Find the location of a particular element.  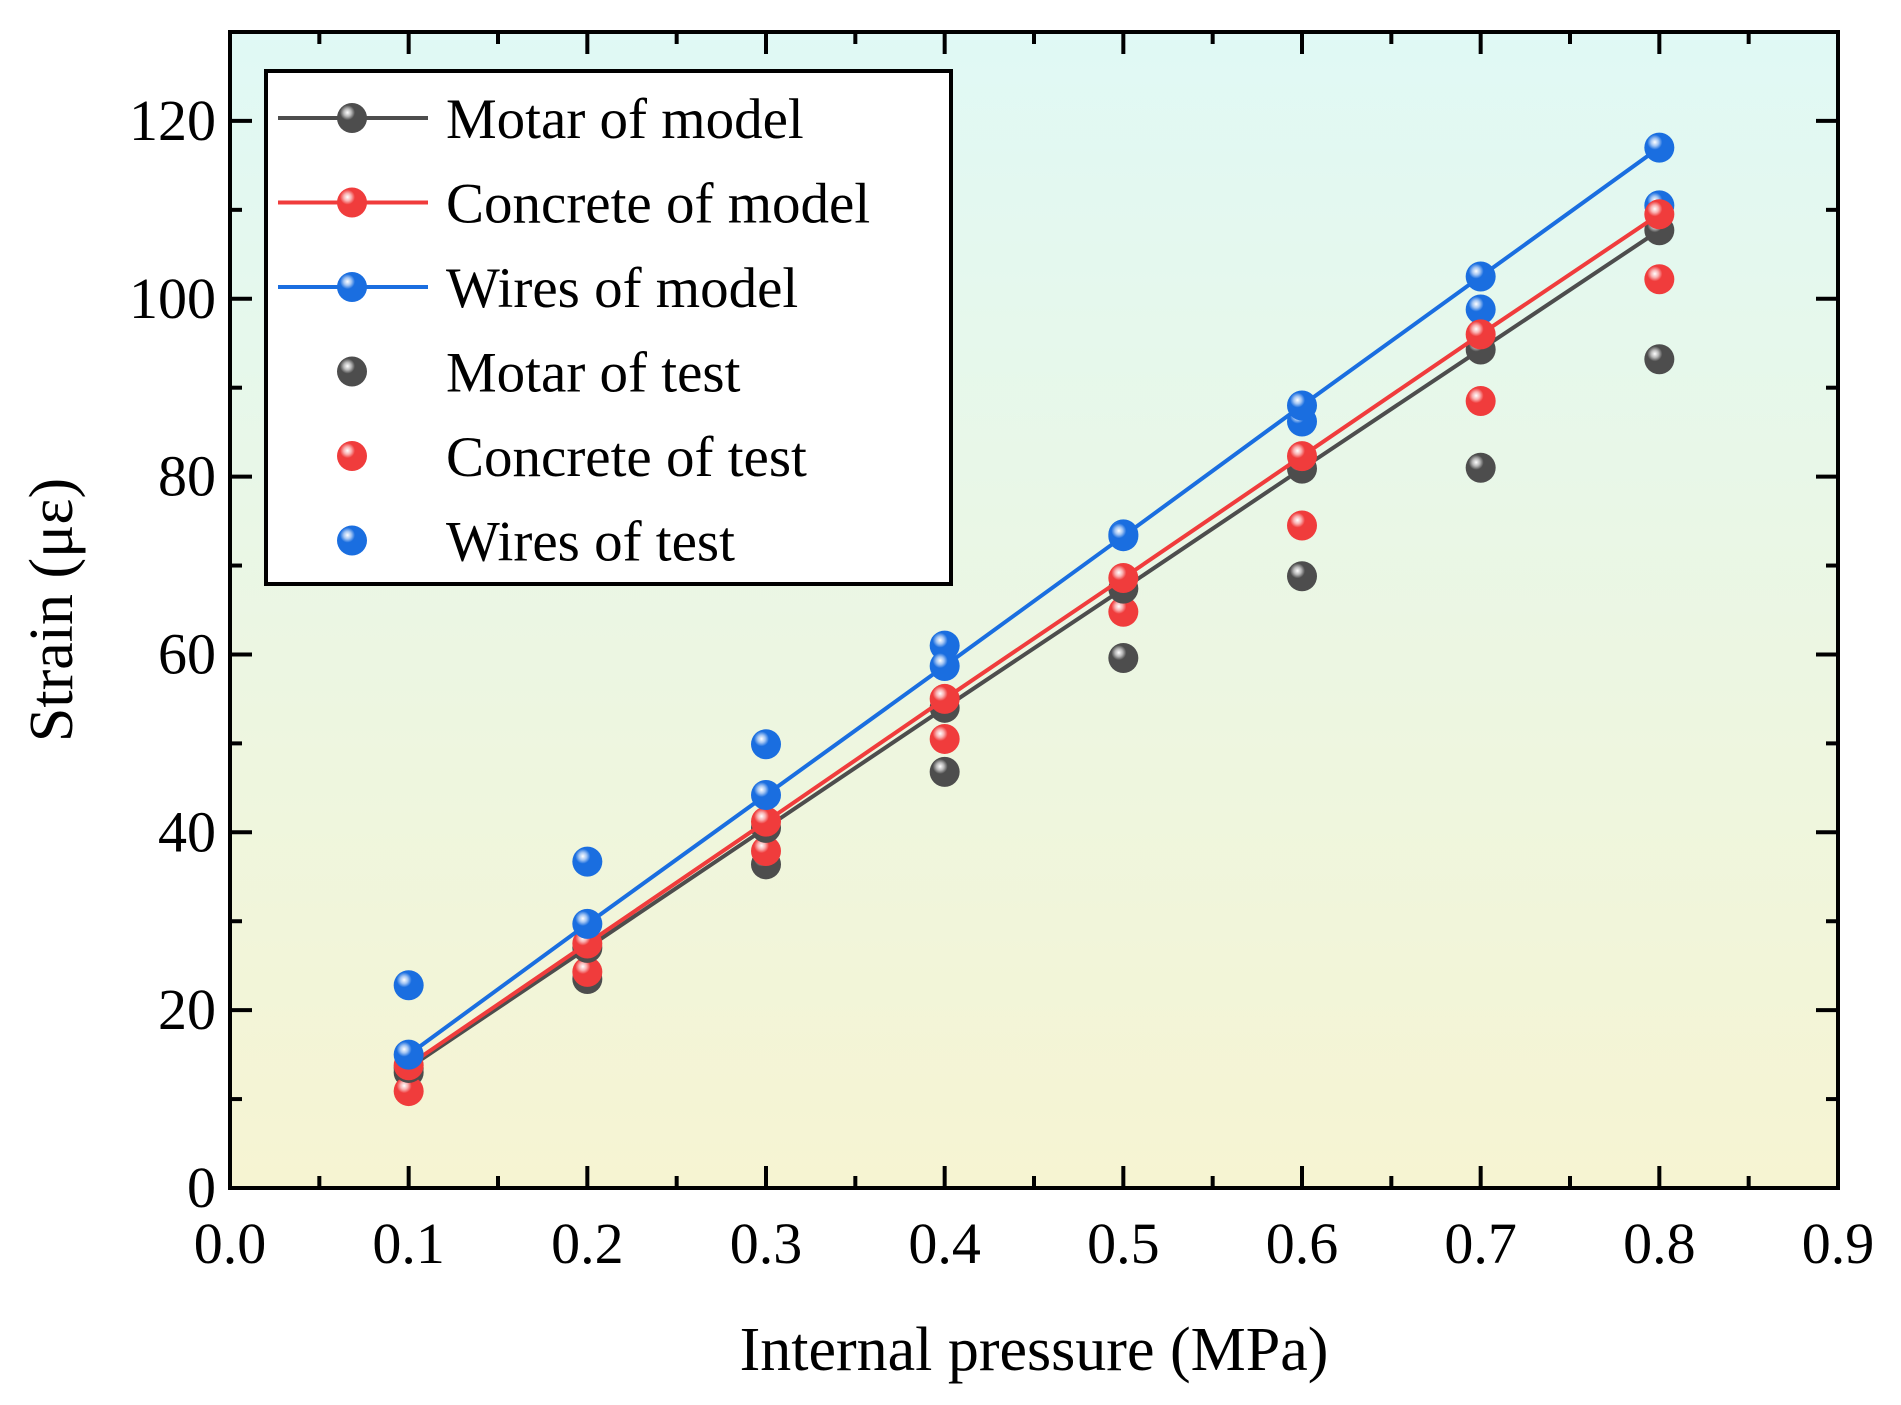

legend-box is located at coordinates (608, 327).